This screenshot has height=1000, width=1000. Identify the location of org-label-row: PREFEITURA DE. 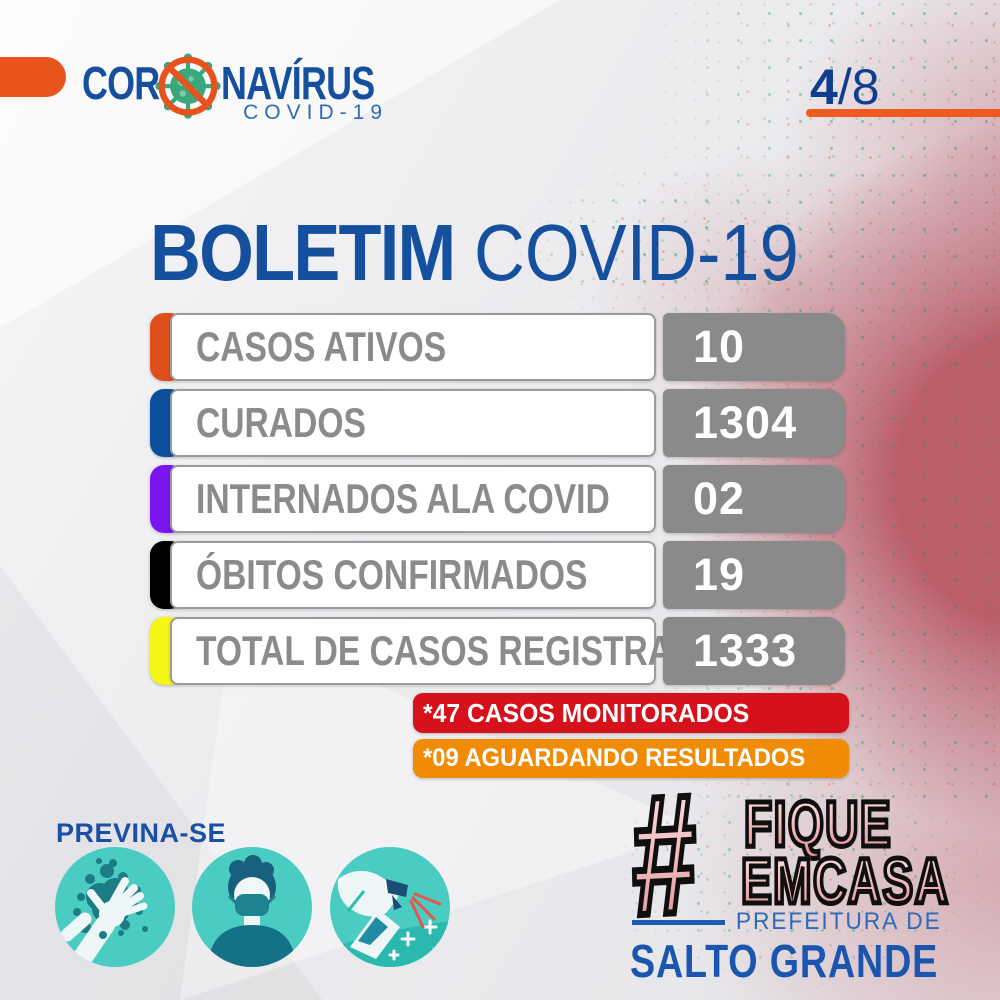
(787, 922).